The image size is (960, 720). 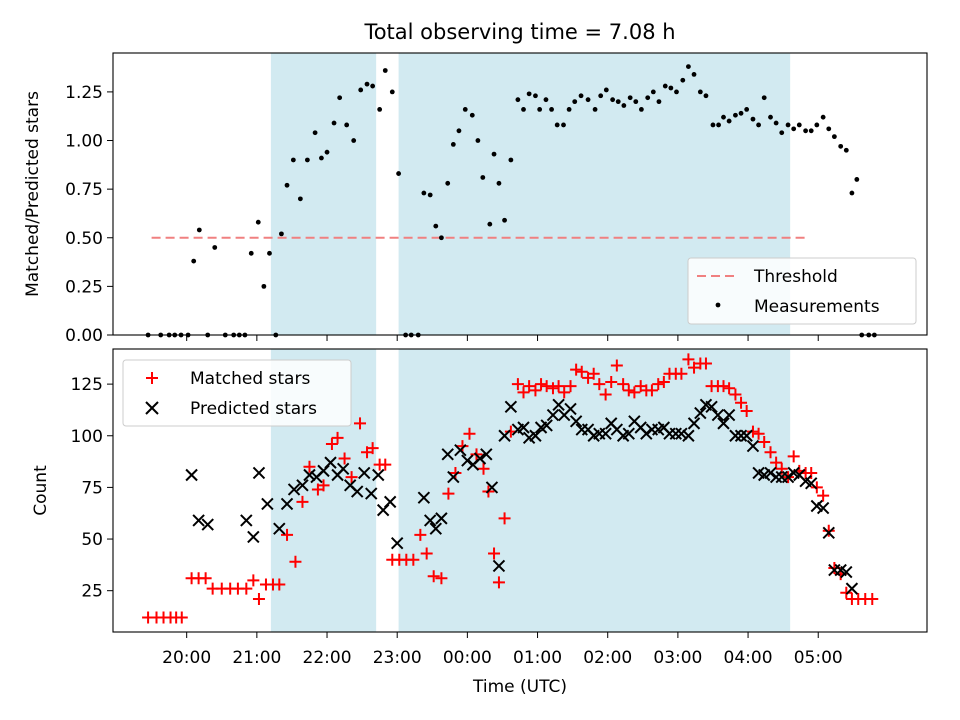 I want to click on ratio-legend: Threshold Measurements, so click(x=802, y=291).